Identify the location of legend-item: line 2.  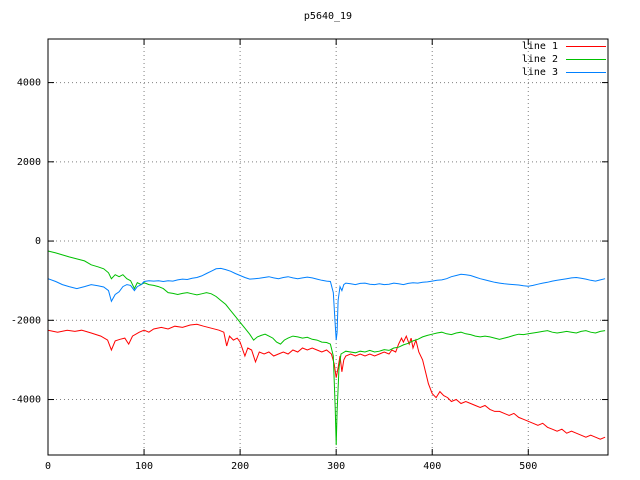
(564, 59).